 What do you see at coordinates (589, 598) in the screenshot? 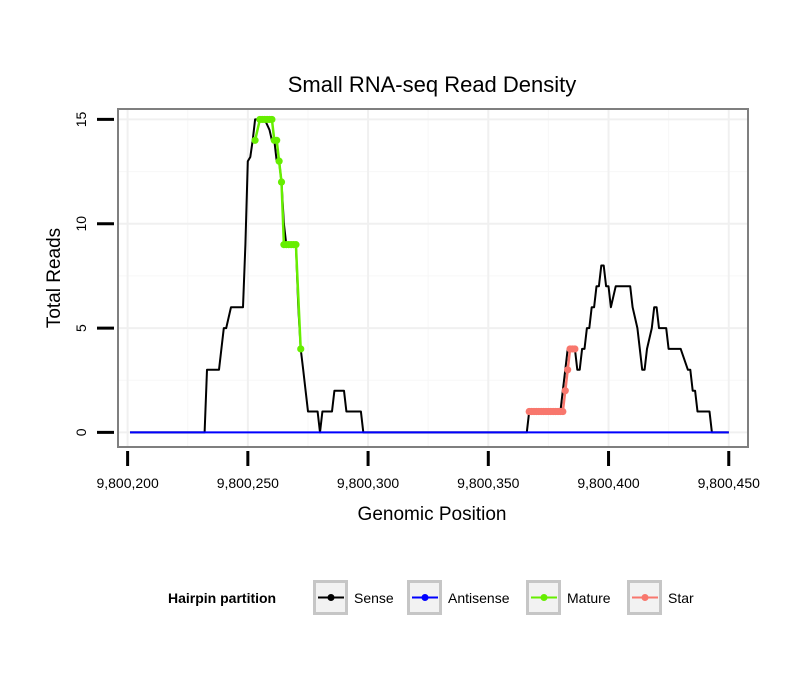
I see `legend-label-mature: Mature` at bounding box center [589, 598].